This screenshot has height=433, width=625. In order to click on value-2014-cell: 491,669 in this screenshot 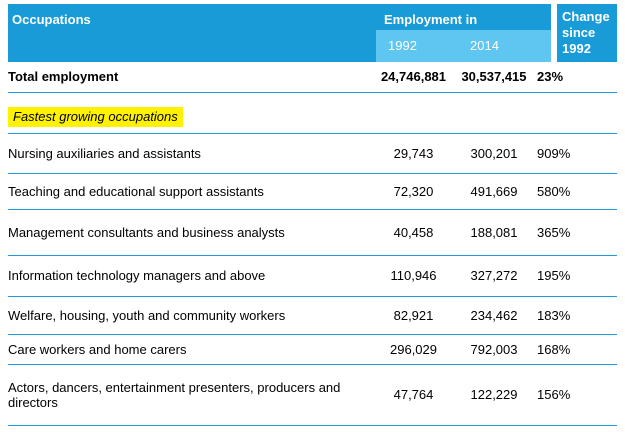, I will do `click(494, 191)`.